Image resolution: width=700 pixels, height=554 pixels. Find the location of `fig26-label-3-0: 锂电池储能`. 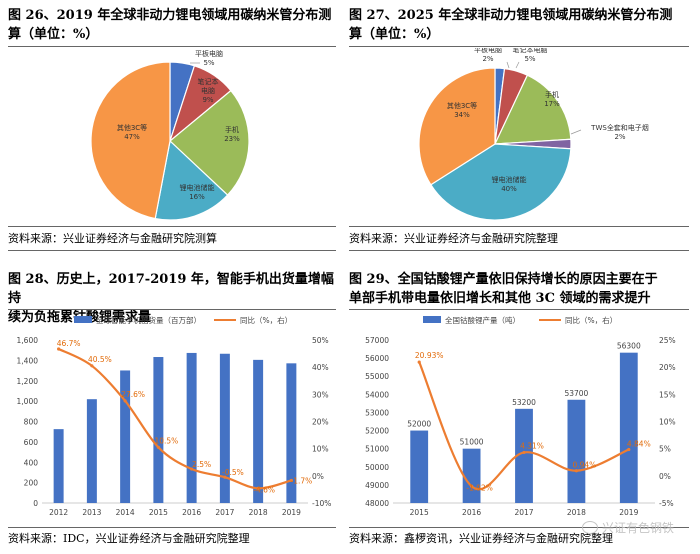

fig26-label-3-0: 锂电池储能 is located at coordinates (197, 187).